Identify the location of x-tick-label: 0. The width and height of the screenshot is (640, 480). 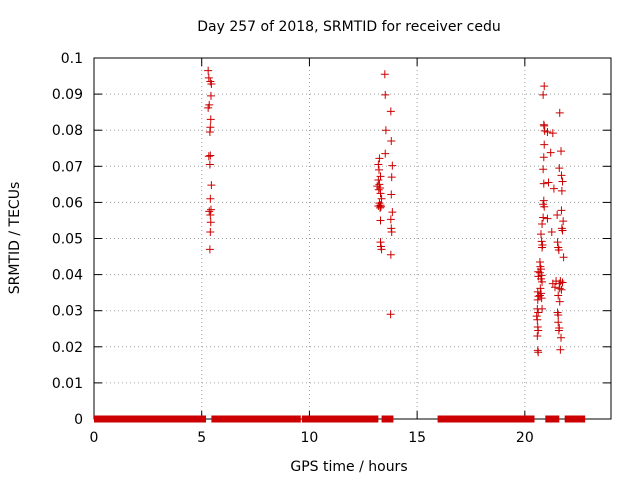
(94, 438).